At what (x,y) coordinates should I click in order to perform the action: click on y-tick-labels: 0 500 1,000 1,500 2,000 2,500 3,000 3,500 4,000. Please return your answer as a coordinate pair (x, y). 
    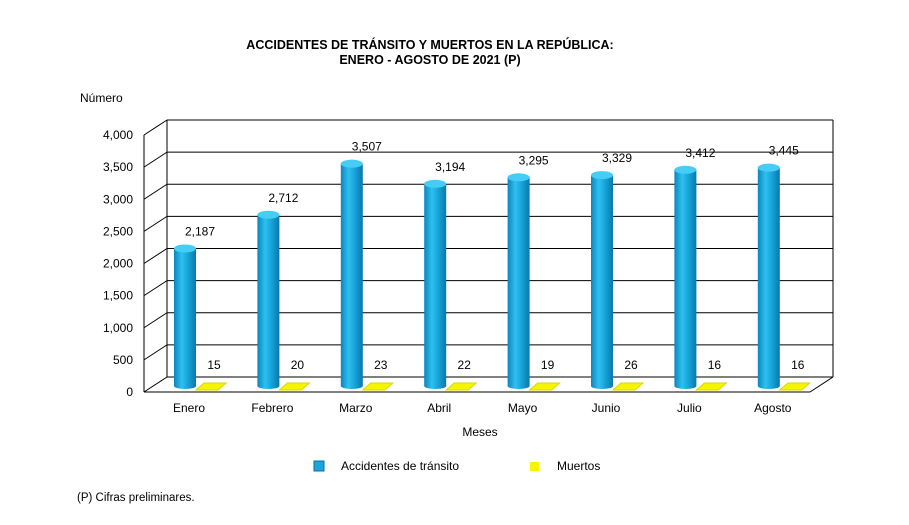
    Looking at the image, I should click on (118, 263).